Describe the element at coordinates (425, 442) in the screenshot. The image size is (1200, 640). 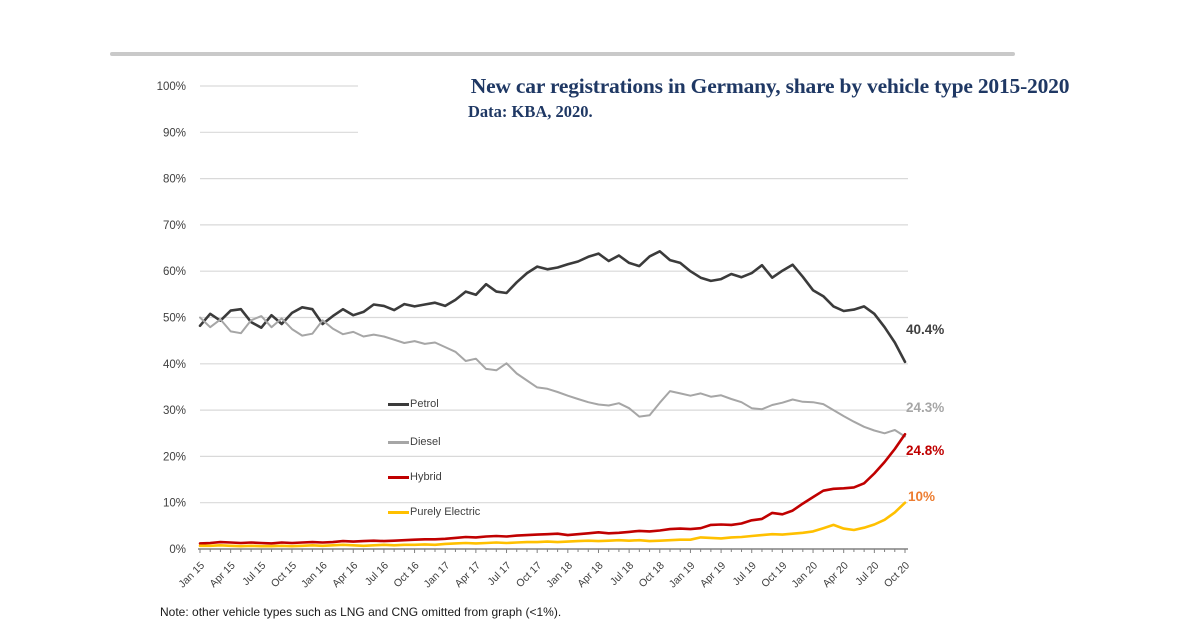
I see `legend-label-diesel: Diesel` at that location.